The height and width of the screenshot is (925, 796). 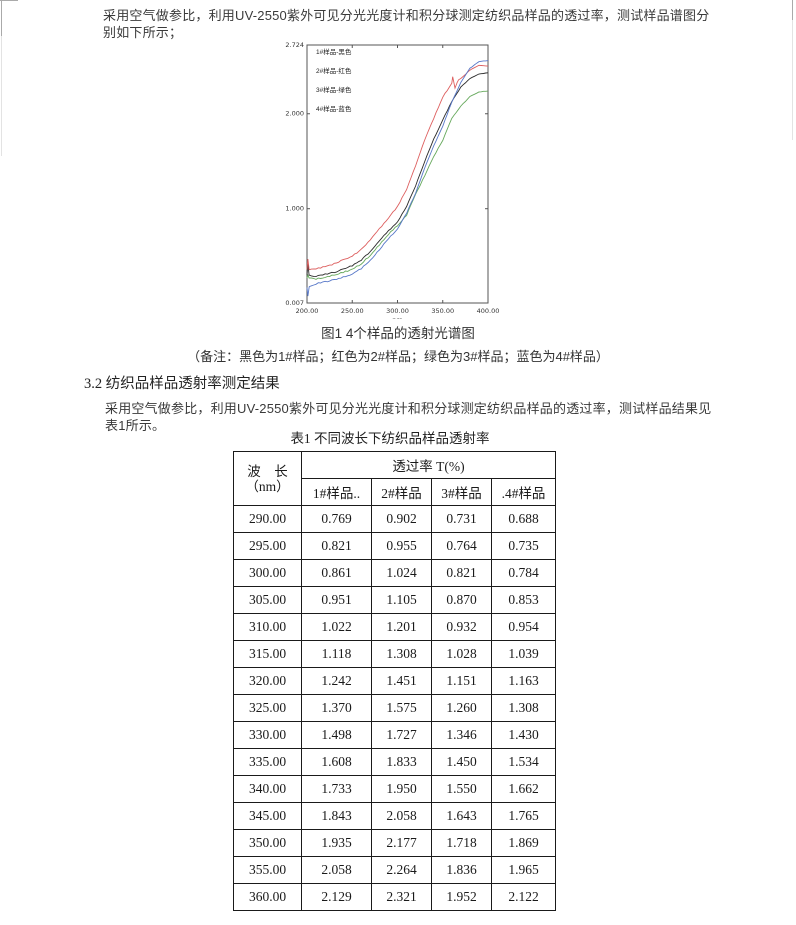 I want to click on table-row: 340.00 1.733 1.950 1.550 1.662, so click(x=394, y=789).